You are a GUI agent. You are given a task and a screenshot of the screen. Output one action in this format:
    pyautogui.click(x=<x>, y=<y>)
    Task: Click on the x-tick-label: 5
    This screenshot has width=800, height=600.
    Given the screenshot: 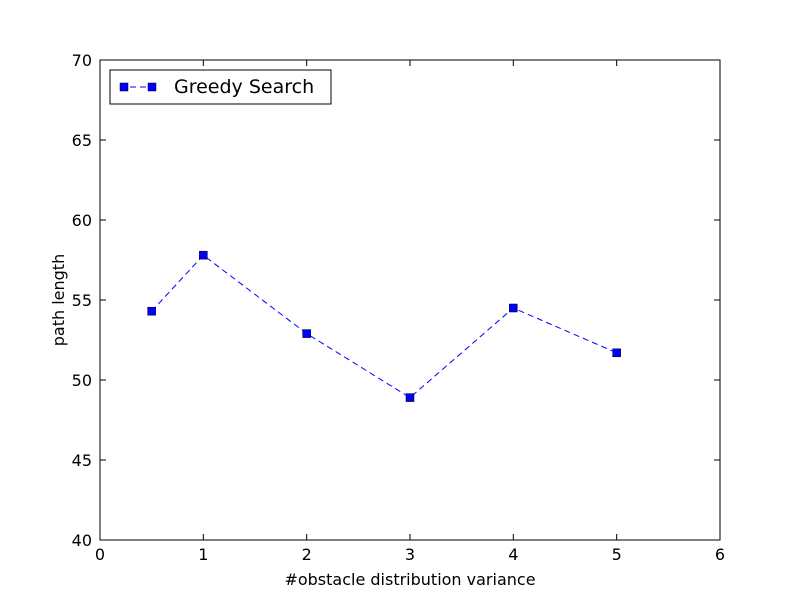 What is the action you would take?
    pyautogui.click(x=617, y=554)
    